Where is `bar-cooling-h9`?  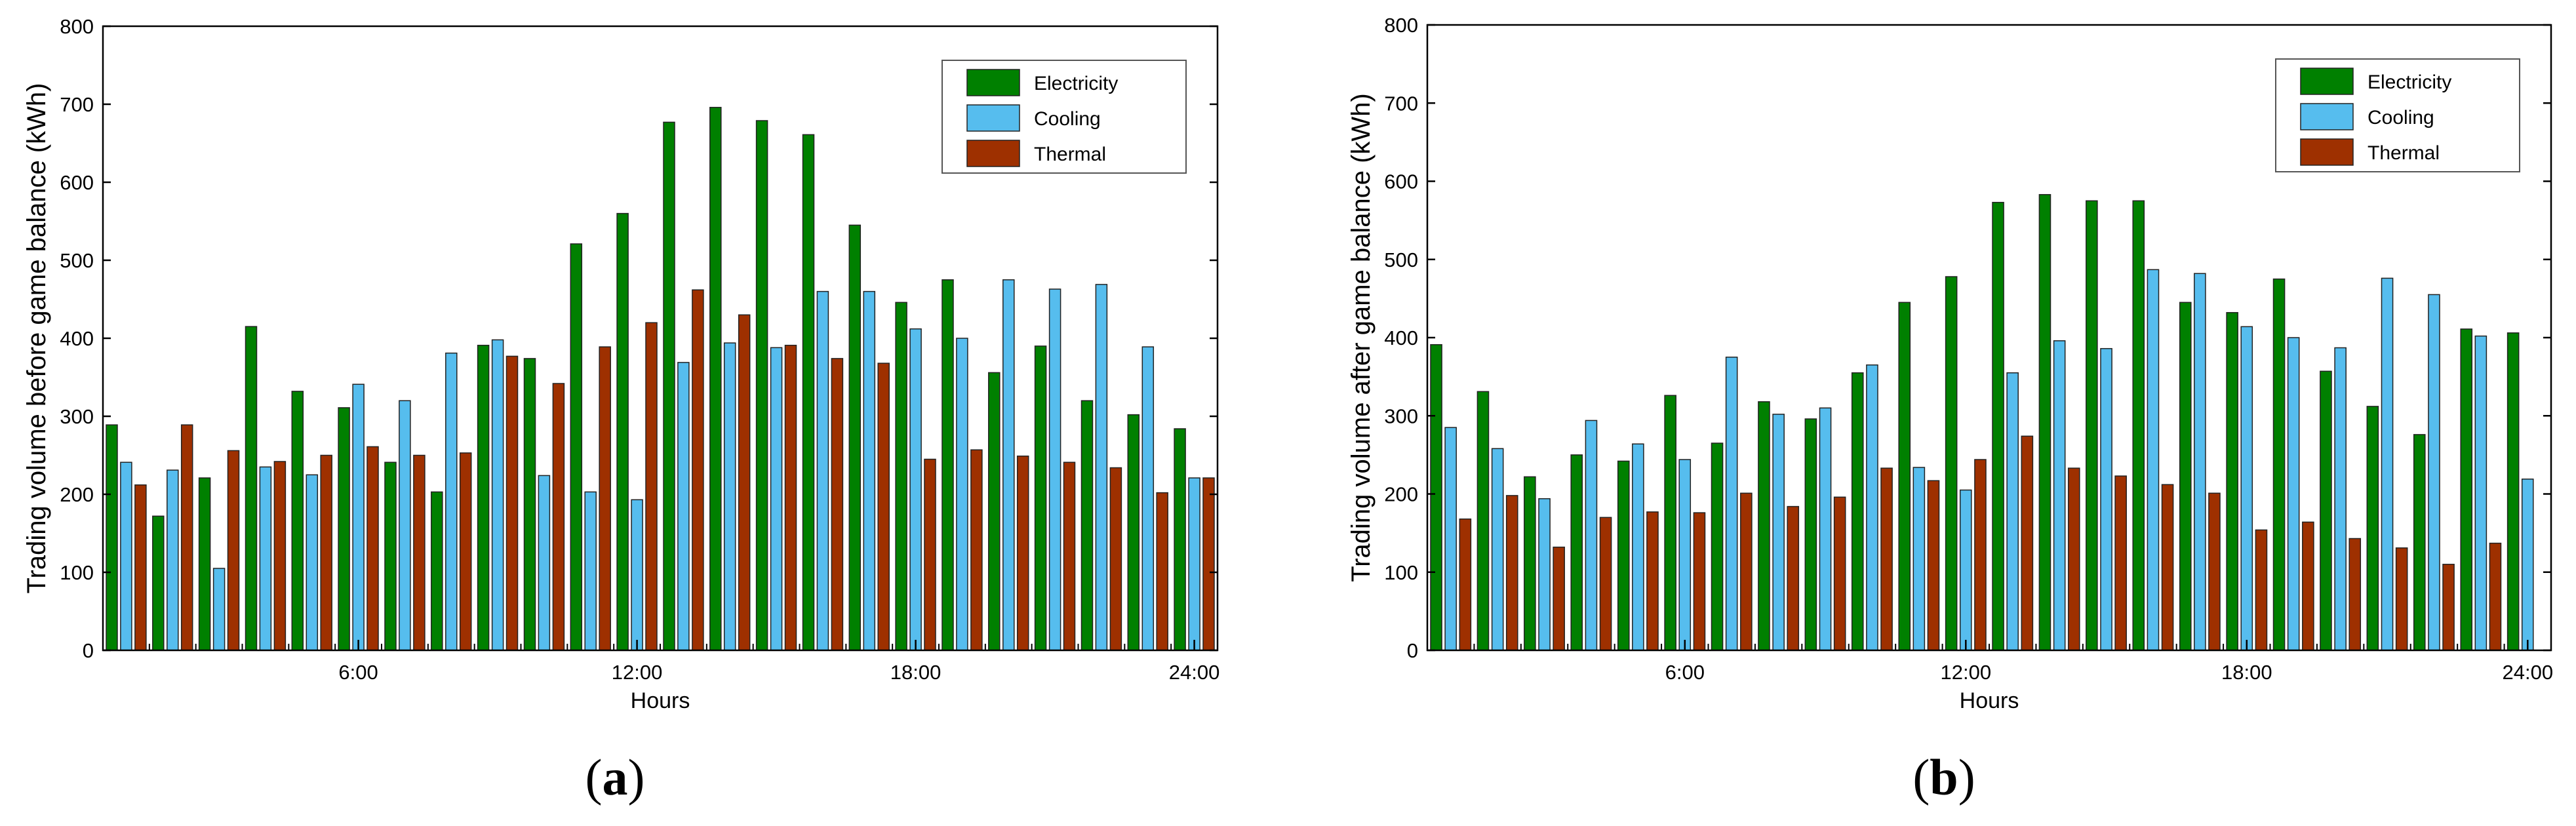 bar-cooling-h9 is located at coordinates (497, 495).